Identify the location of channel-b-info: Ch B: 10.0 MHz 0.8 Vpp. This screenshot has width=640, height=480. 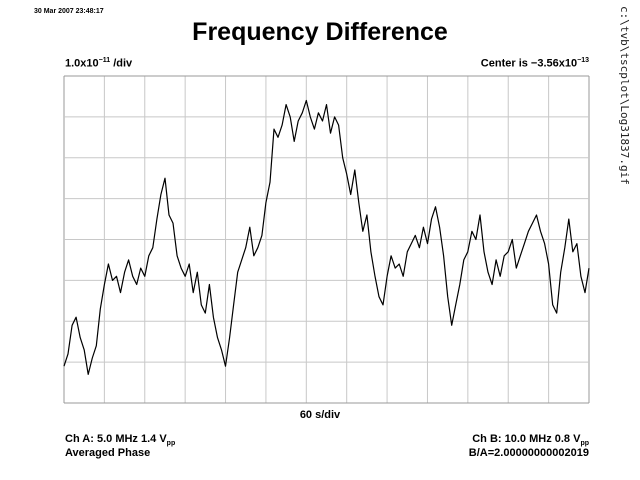
(530, 440).